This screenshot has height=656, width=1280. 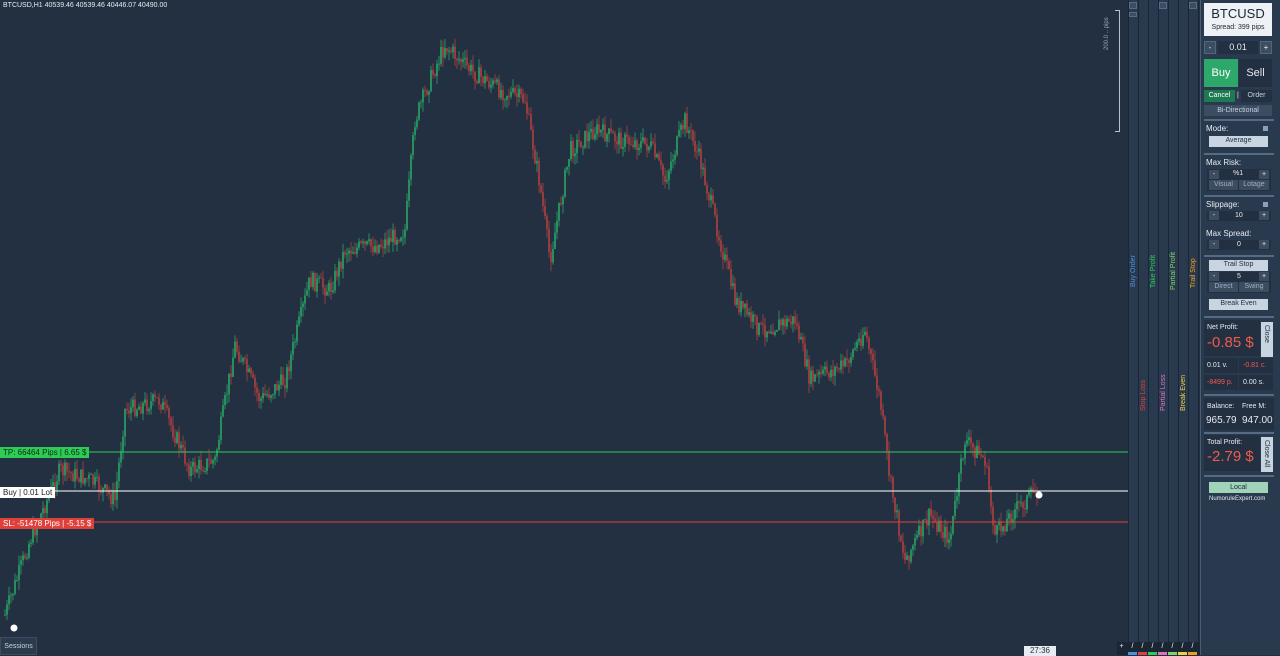 I want to click on strip-plus-button: +, so click(x=1121, y=646).